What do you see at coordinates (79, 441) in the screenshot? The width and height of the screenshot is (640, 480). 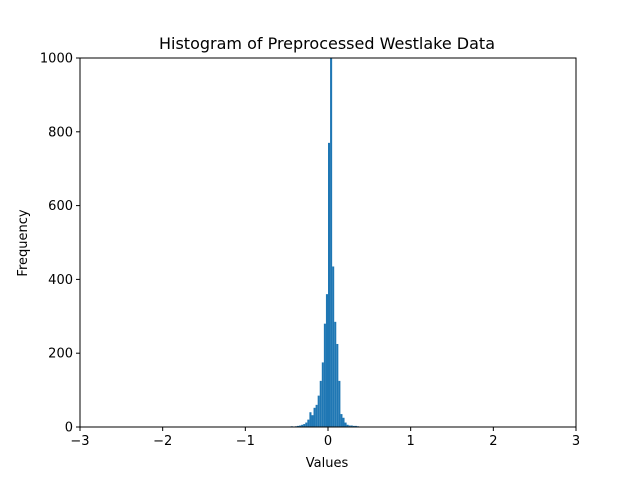 I see `x-tick-label: −3` at bounding box center [79, 441].